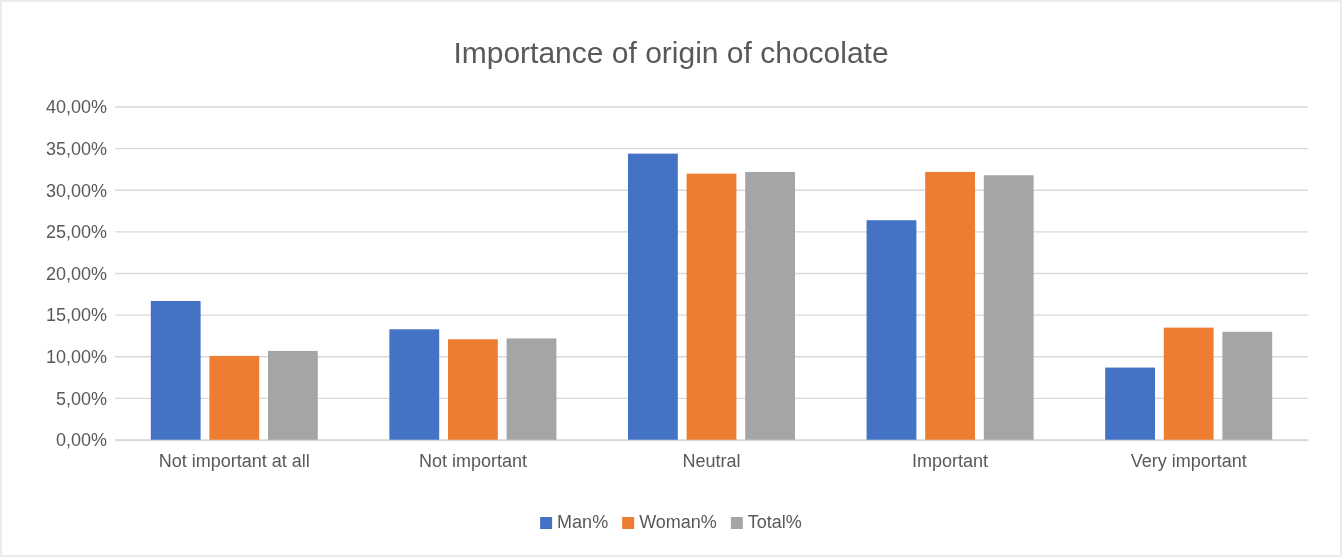 Image resolution: width=1342 pixels, height=557 pixels. Describe the element at coordinates (950, 460) in the screenshot. I see `x-tick-label: Important` at that location.